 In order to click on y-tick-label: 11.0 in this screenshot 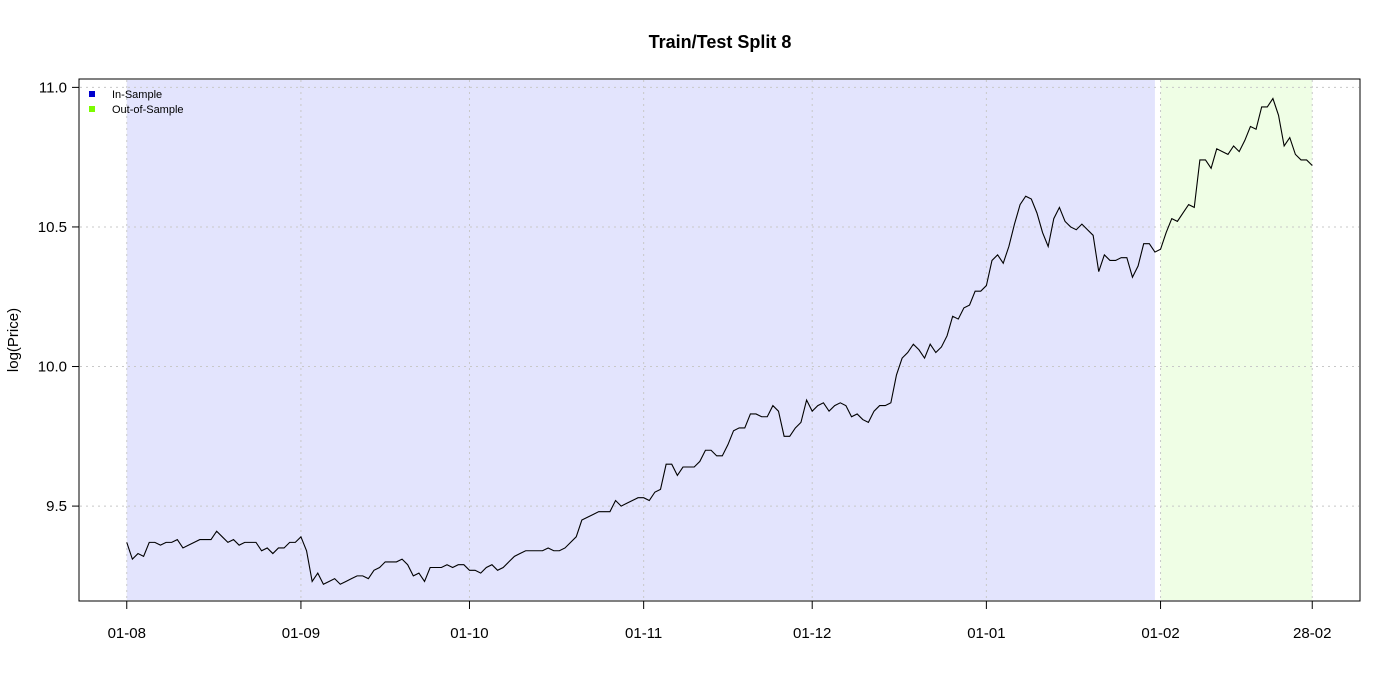, I will do `click(53, 87)`.